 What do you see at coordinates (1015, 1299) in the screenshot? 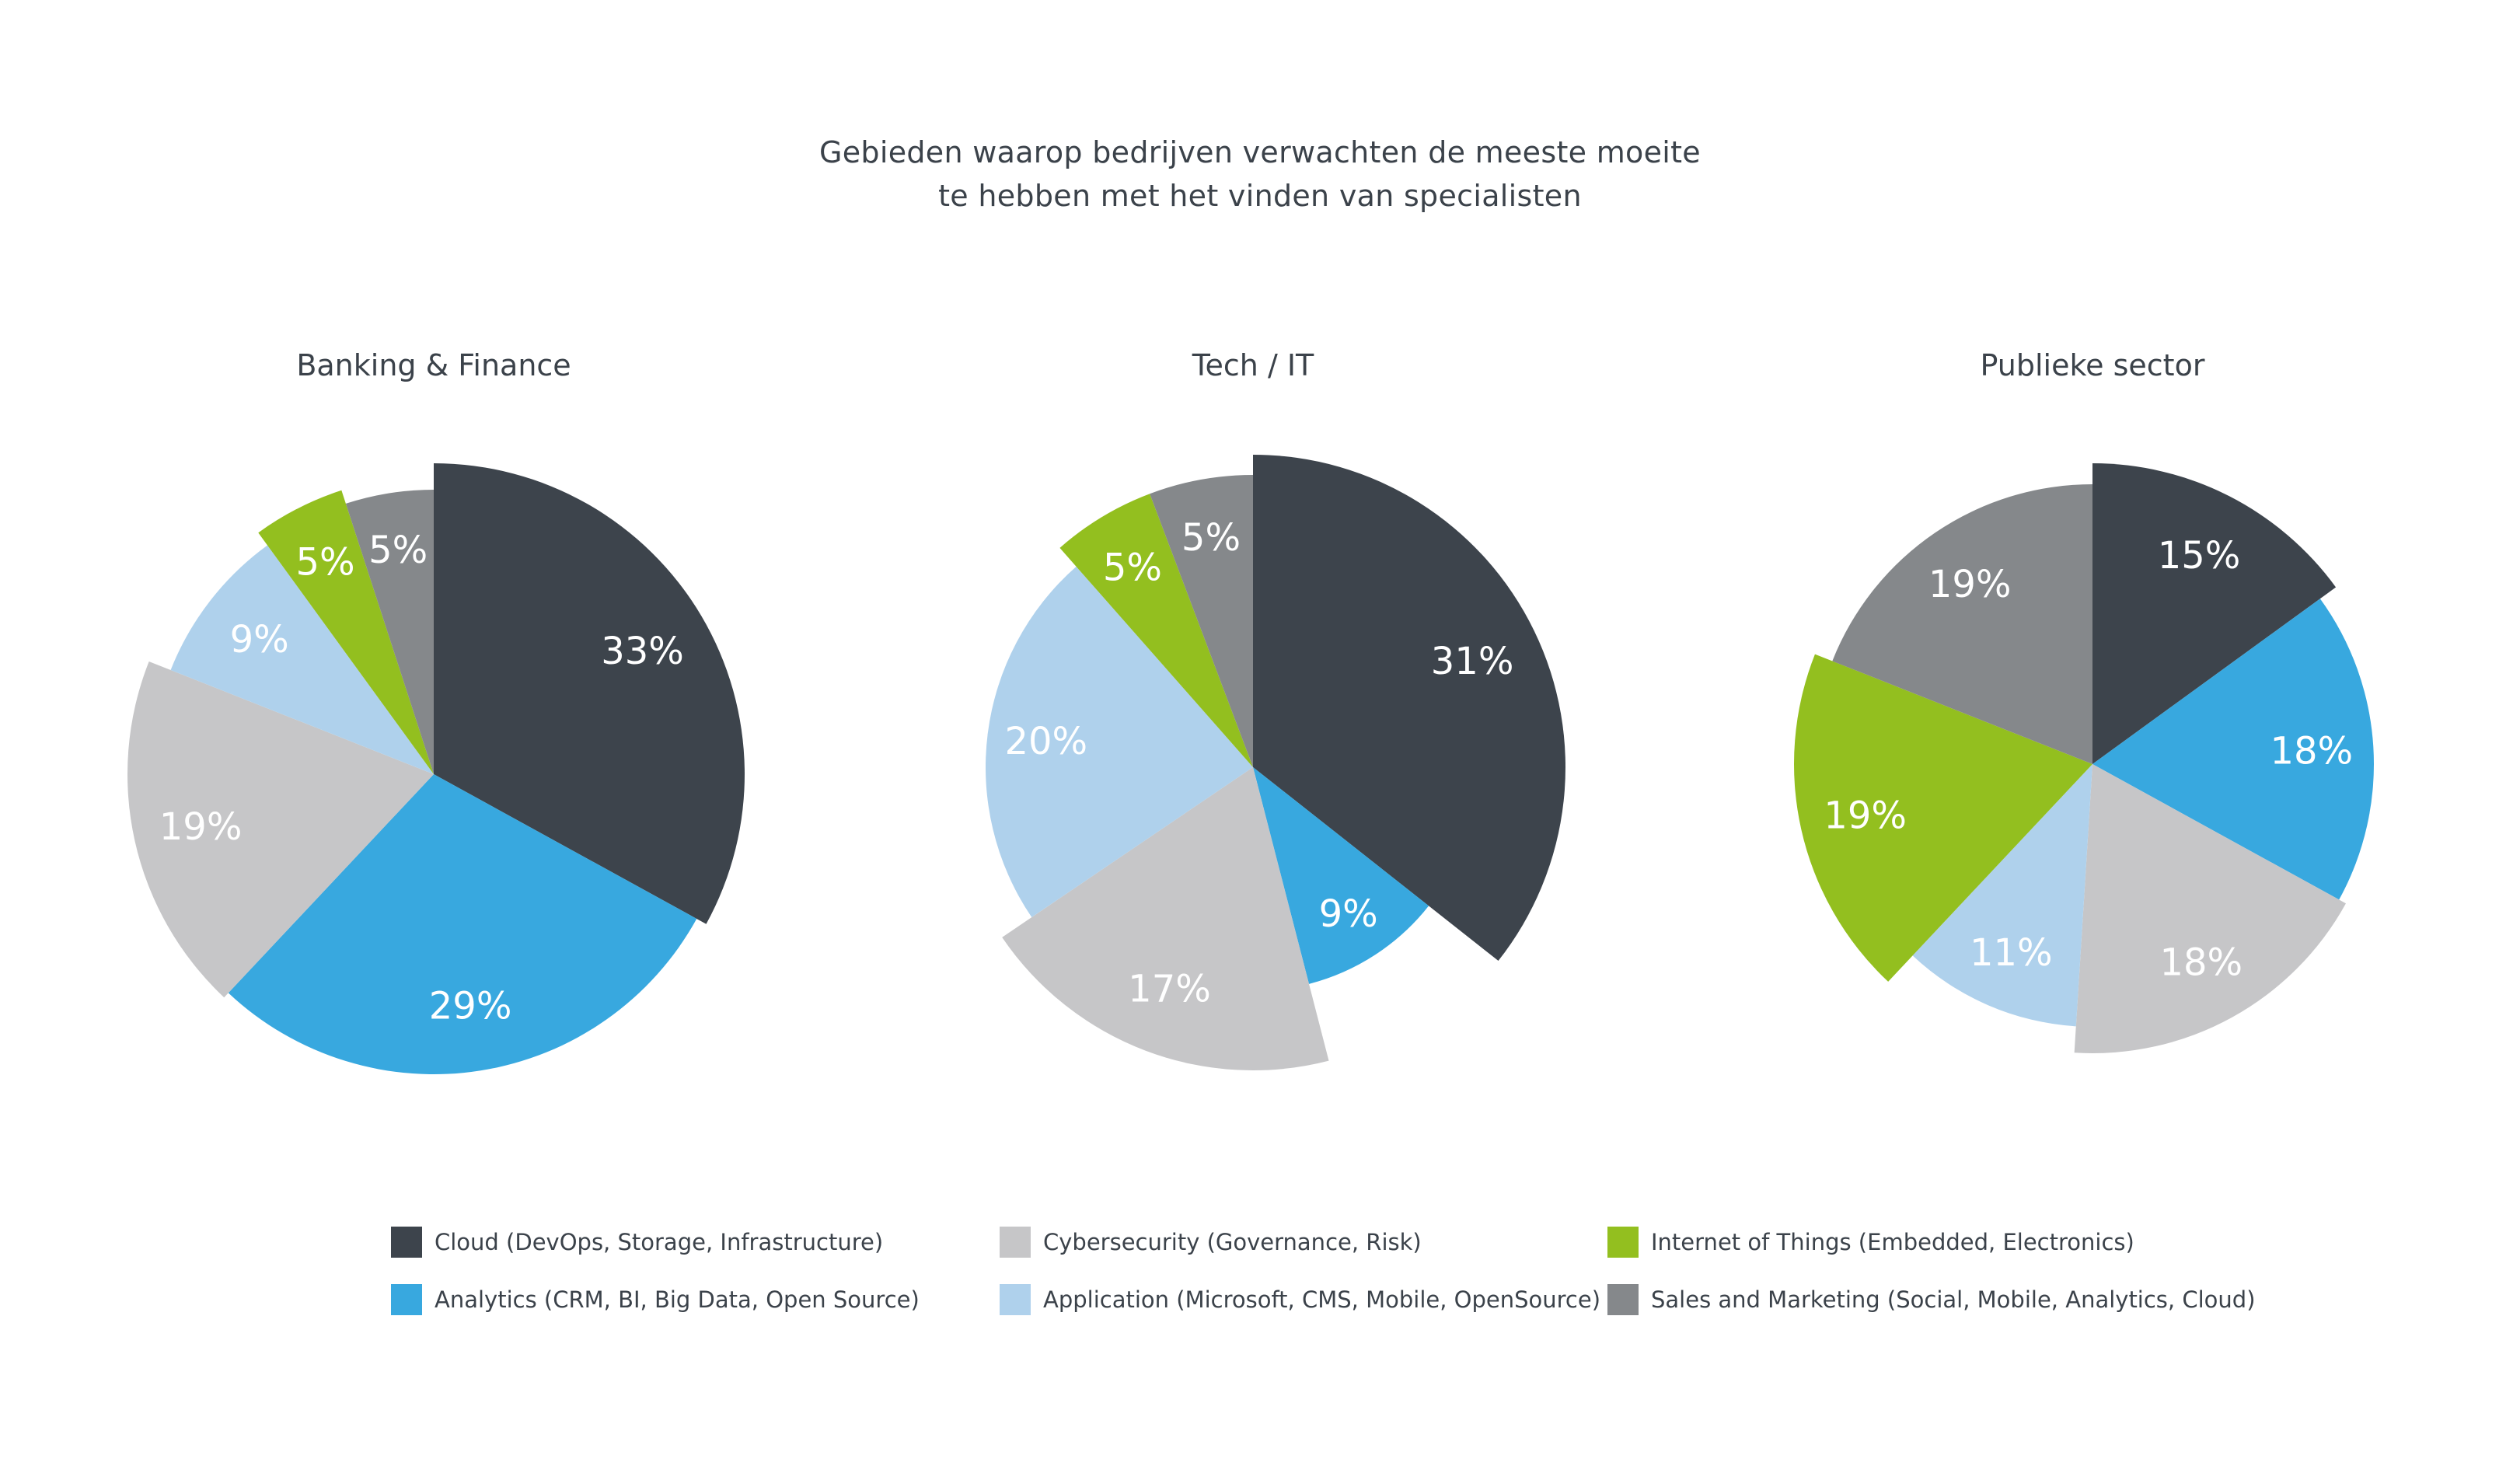
I see `legend-swatch-application` at bounding box center [1015, 1299].